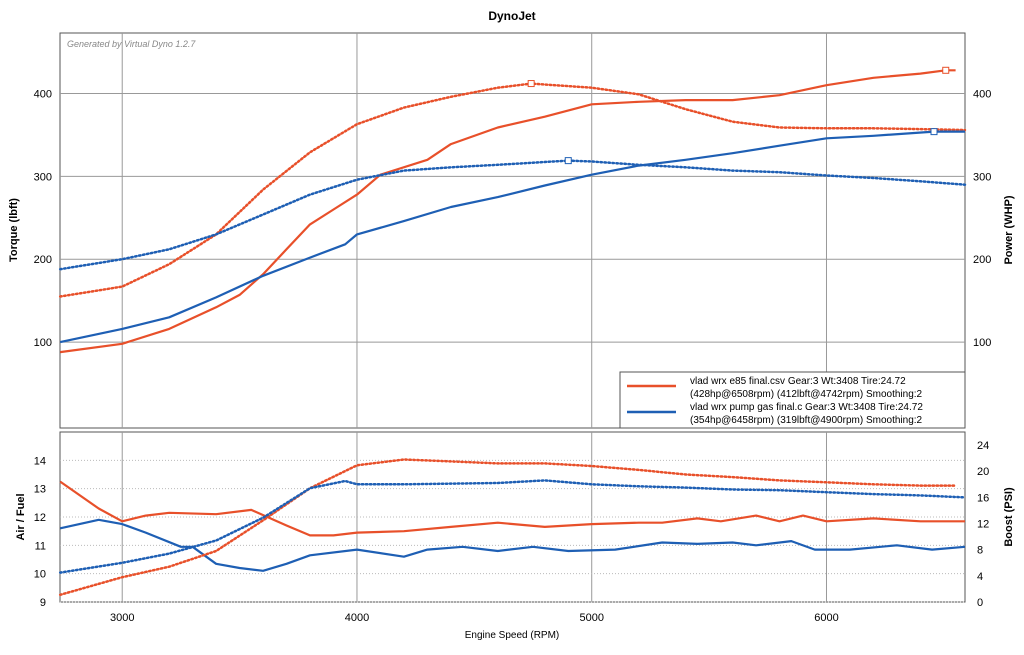 The image size is (1024, 655). I want to click on afr-tick-label: 11, so click(40, 546).